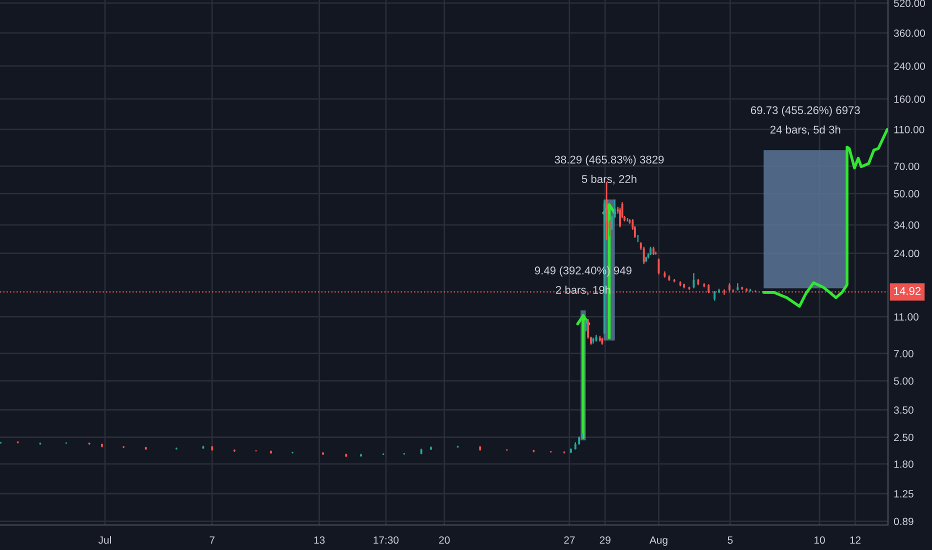 This screenshot has height=550, width=932. Describe the element at coordinates (910, 33) in the screenshot. I see `y-tick-label: 360.00` at that location.